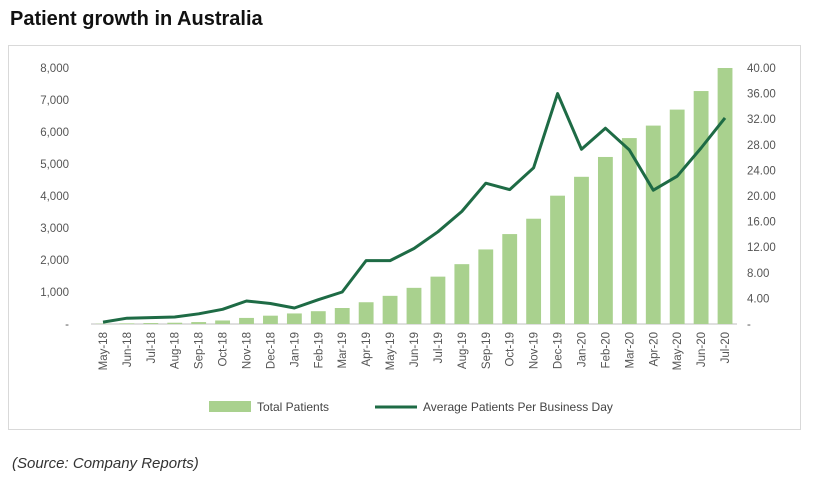 Image resolution: width=818 pixels, height=485 pixels. I want to click on x-tick-label: Aug-19, so click(463, 350).